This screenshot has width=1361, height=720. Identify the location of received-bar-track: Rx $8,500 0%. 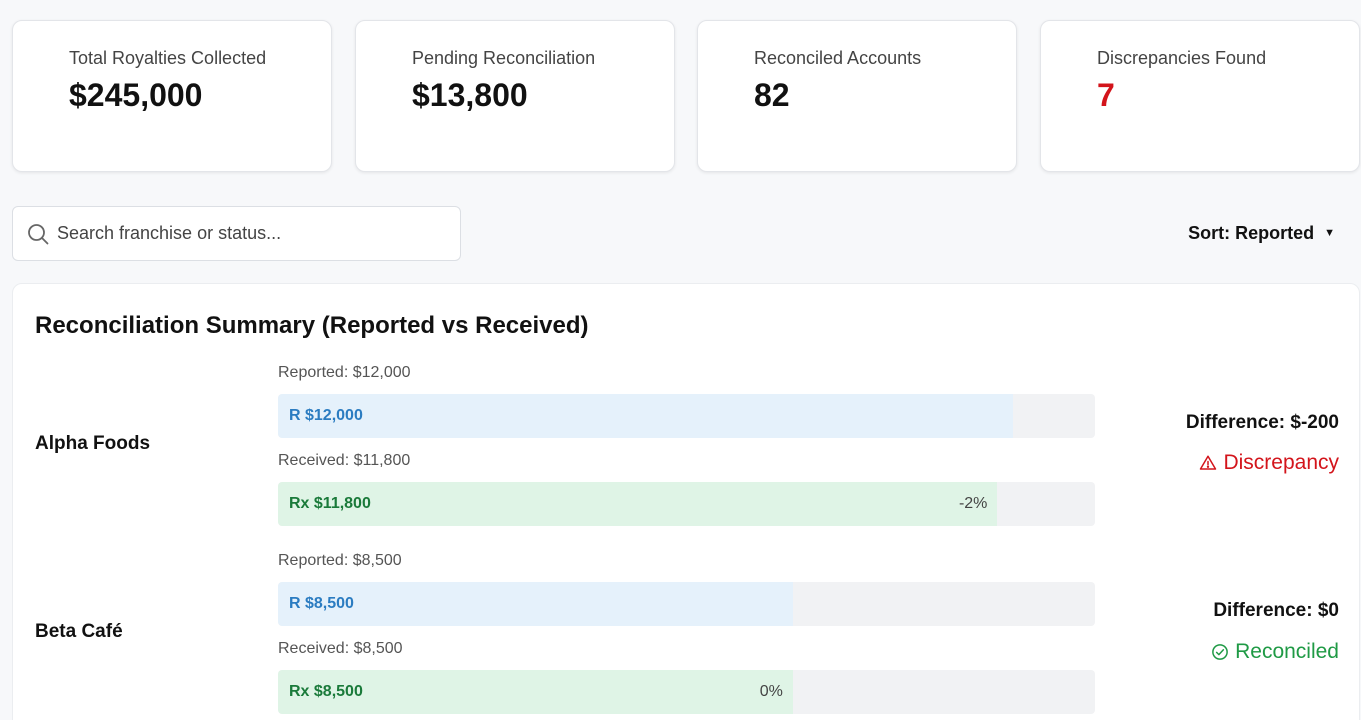
(686, 692).